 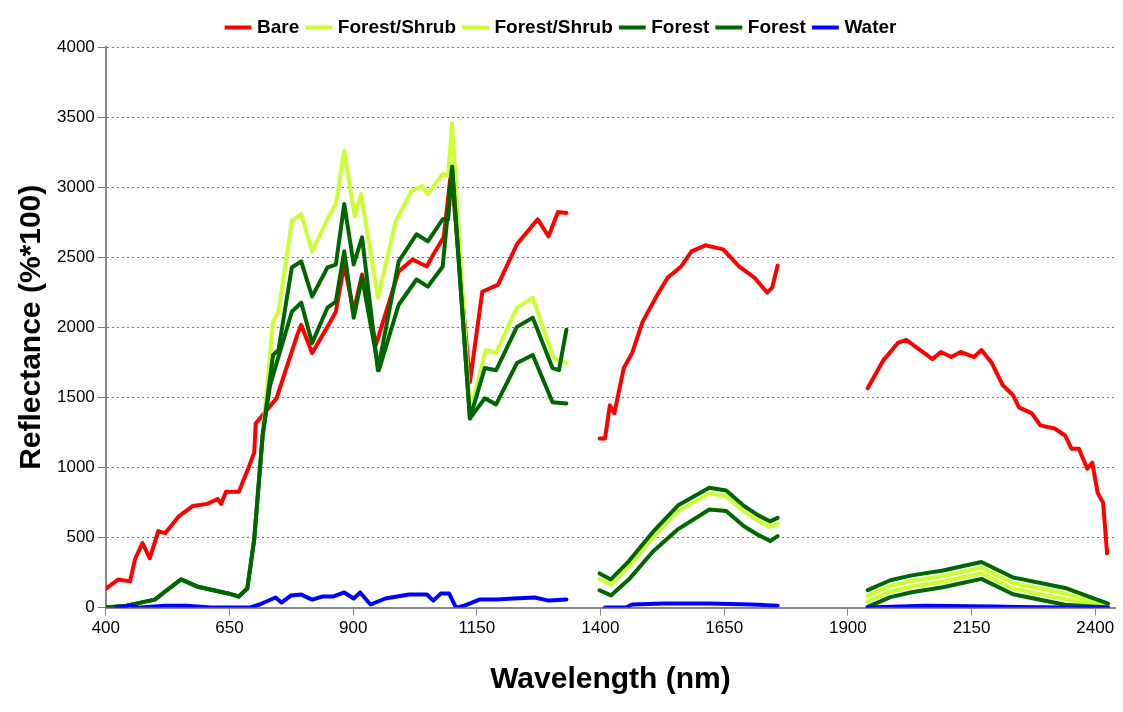 What do you see at coordinates (90, 607) in the screenshot?
I see `y-tick-label: 0` at bounding box center [90, 607].